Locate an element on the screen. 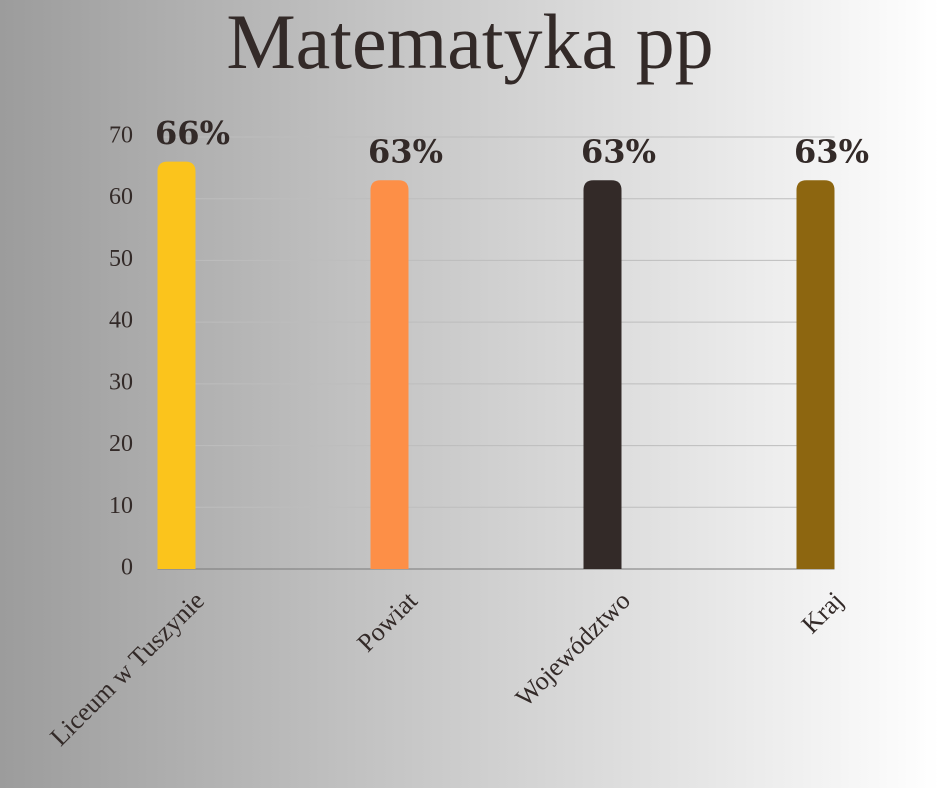 The height and width of the screenshot is (788, 940). chart-title: Matematyka pp is located at coordinates (469, 42).